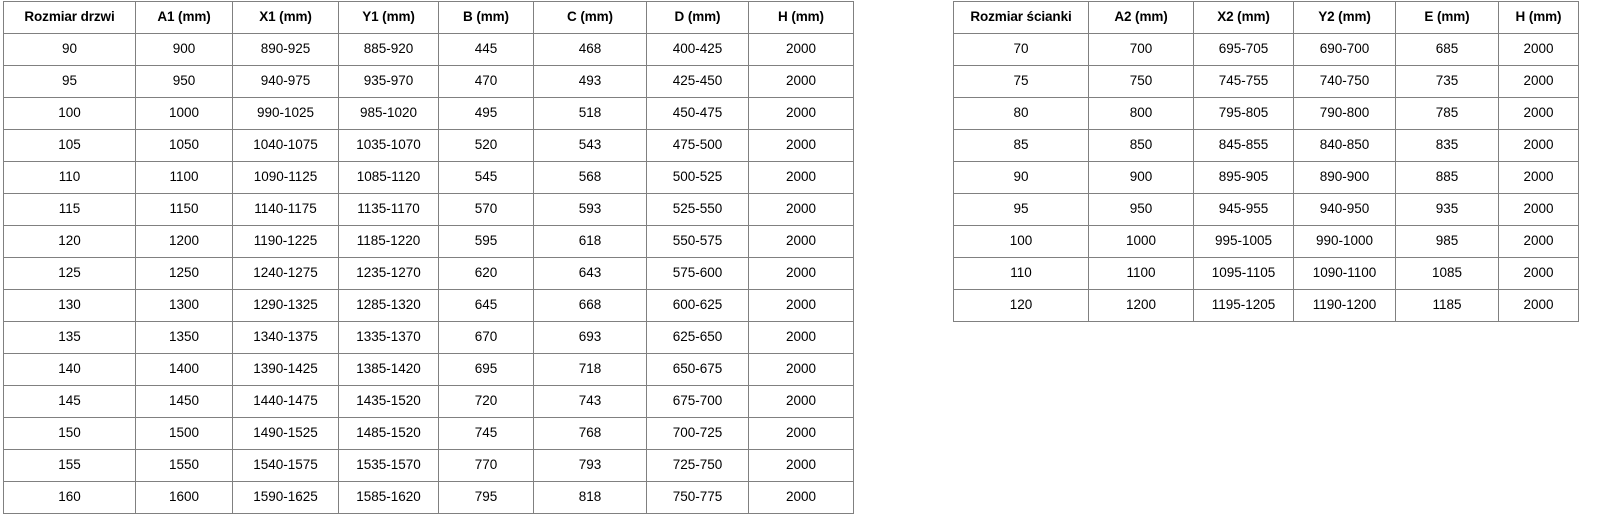  I want to click on doors-cell: 493, so click(590, 81).